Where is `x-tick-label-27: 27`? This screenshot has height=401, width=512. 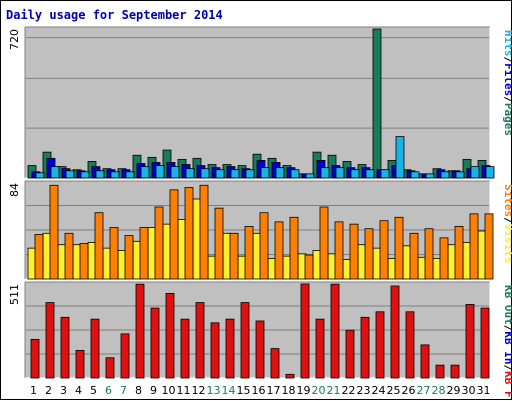
x-tick-label-27: 27 is located at coordinates (424, 390).